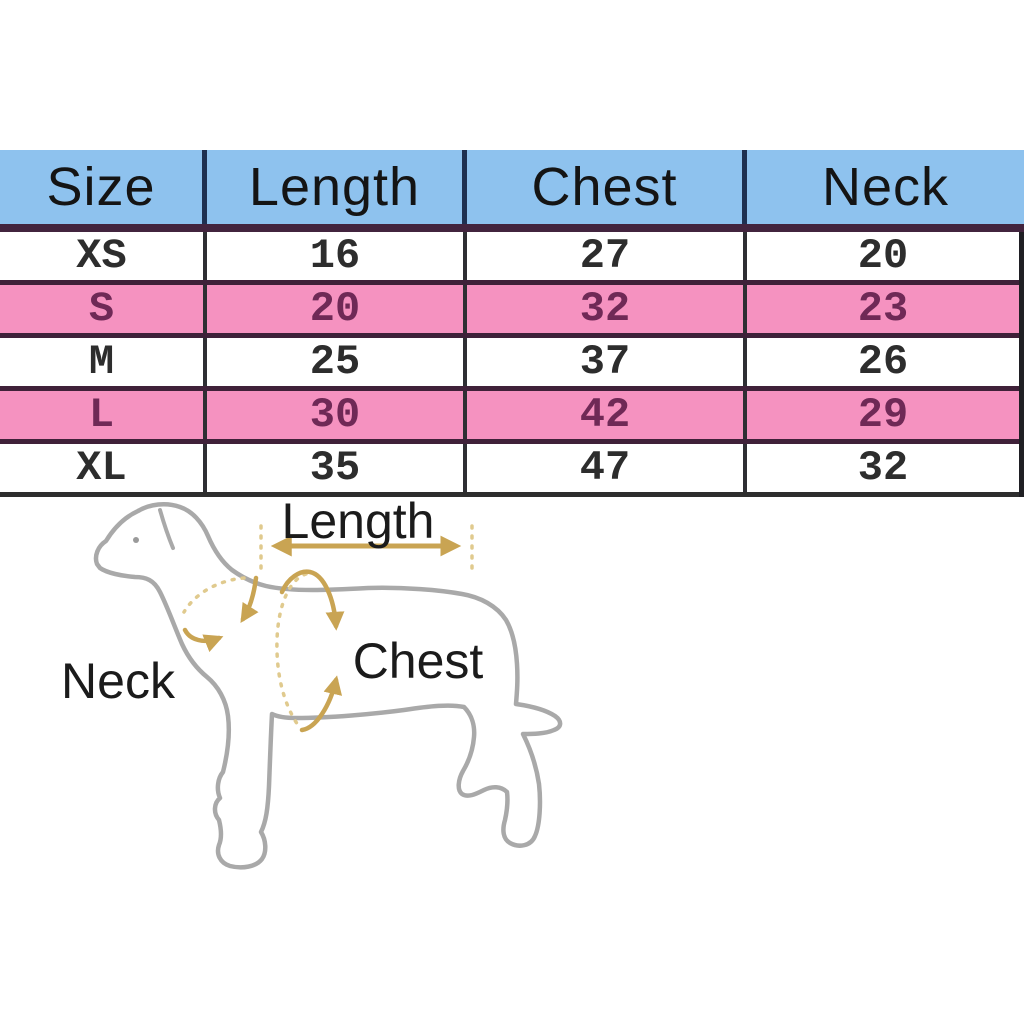  I want to click on table-row-m: M 25 37 26, so click(509, 364).